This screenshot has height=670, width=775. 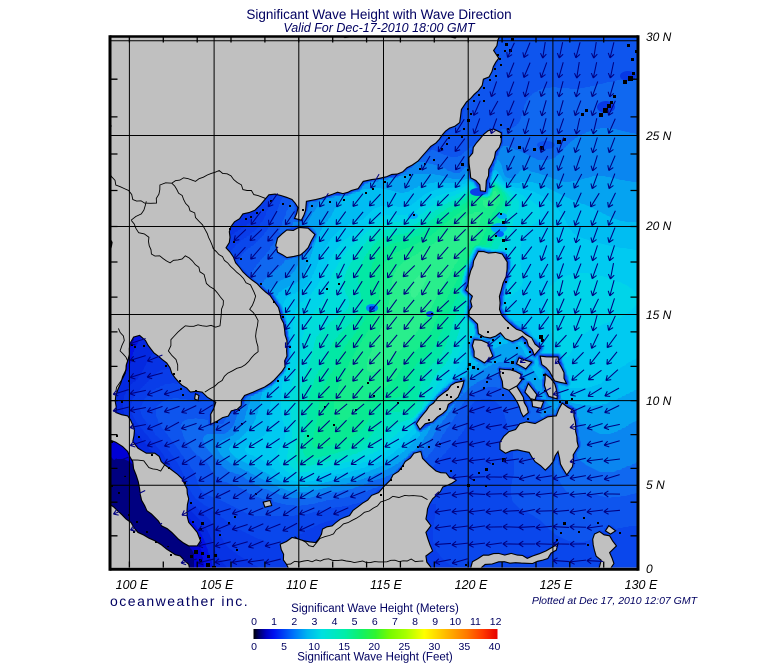 I want to click on svg-text: 125 E, so click(x=556, y=585).